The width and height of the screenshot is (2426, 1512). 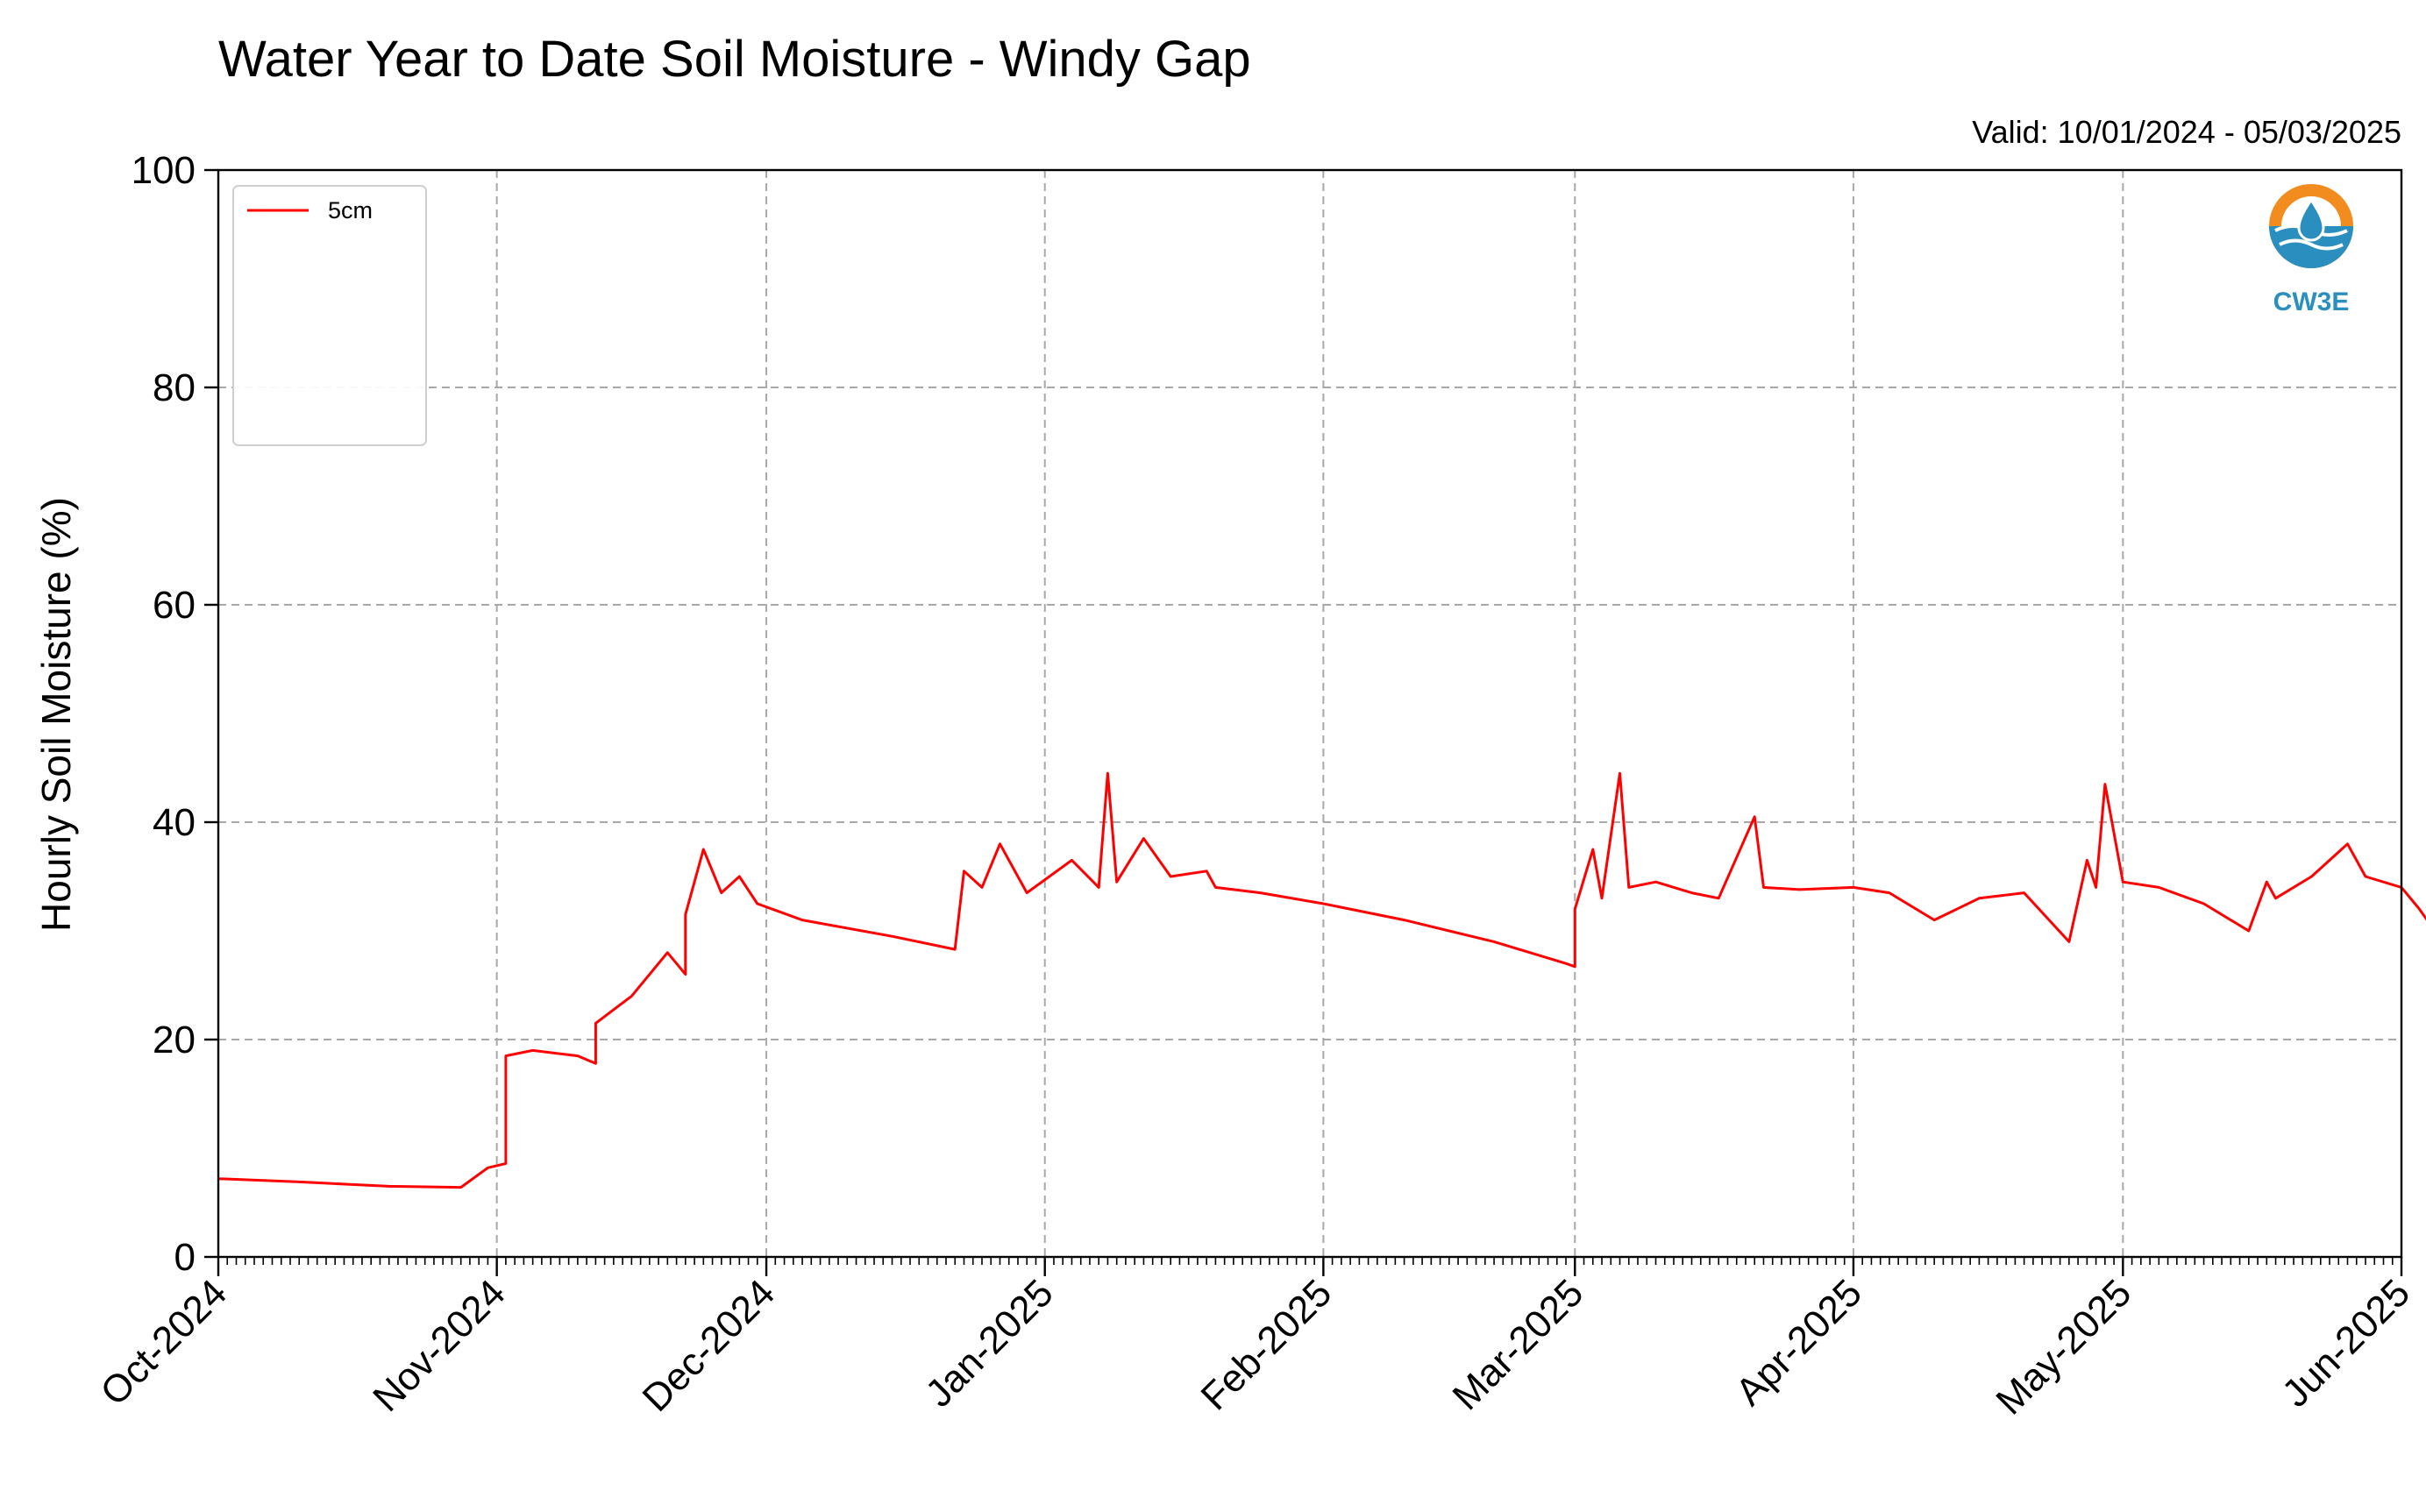 What do you see at coordinates (56, 714) in the screenshot?
I see `y-axis-label: Hourly Soil Moisture (%)` at bounding box center [56, 714].